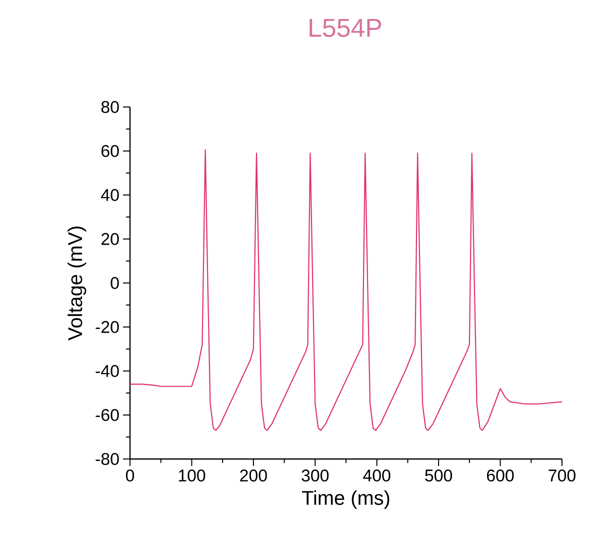 The height and width of the screenshot is (541, 600). Describe the element at coordinates (500, 476) in the screenshot. I see `x-tick-label: 600` at that location.